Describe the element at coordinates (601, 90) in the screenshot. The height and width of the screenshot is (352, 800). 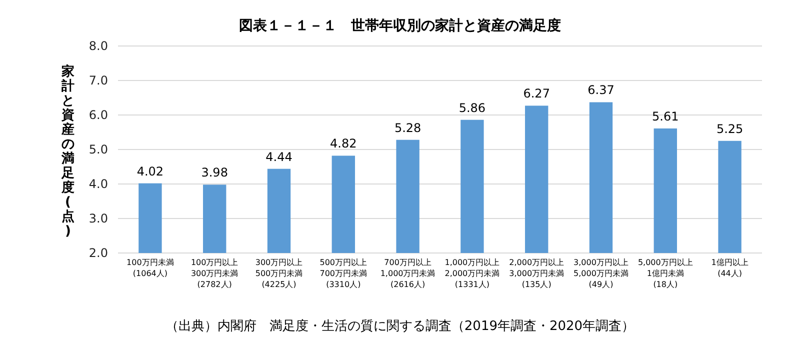
I see `data-label: 6.37` at that location.